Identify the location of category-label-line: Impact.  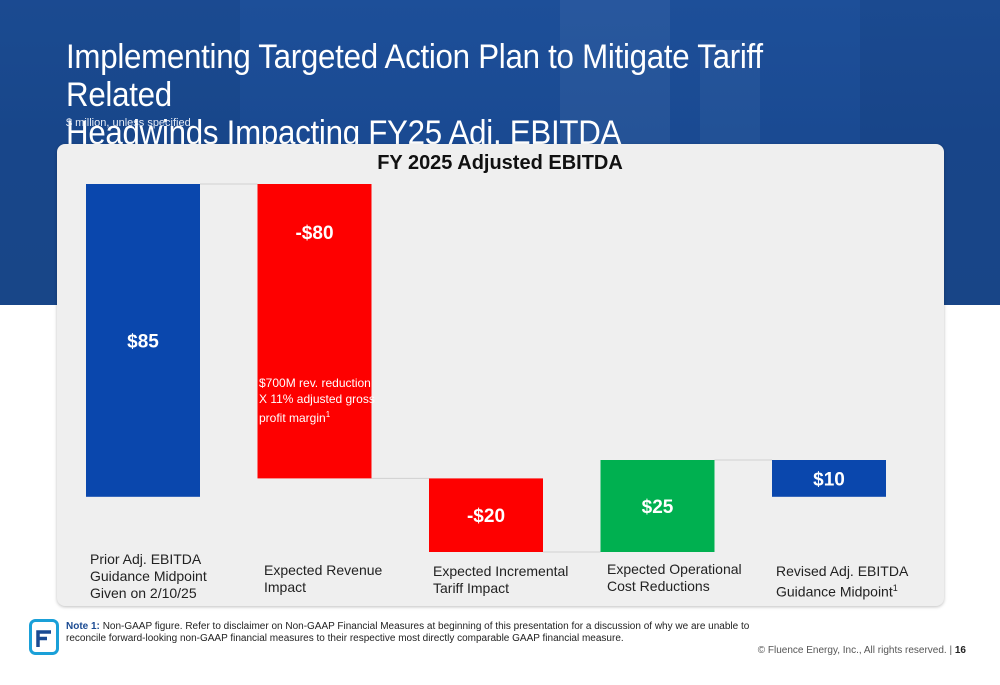
(285, 587).